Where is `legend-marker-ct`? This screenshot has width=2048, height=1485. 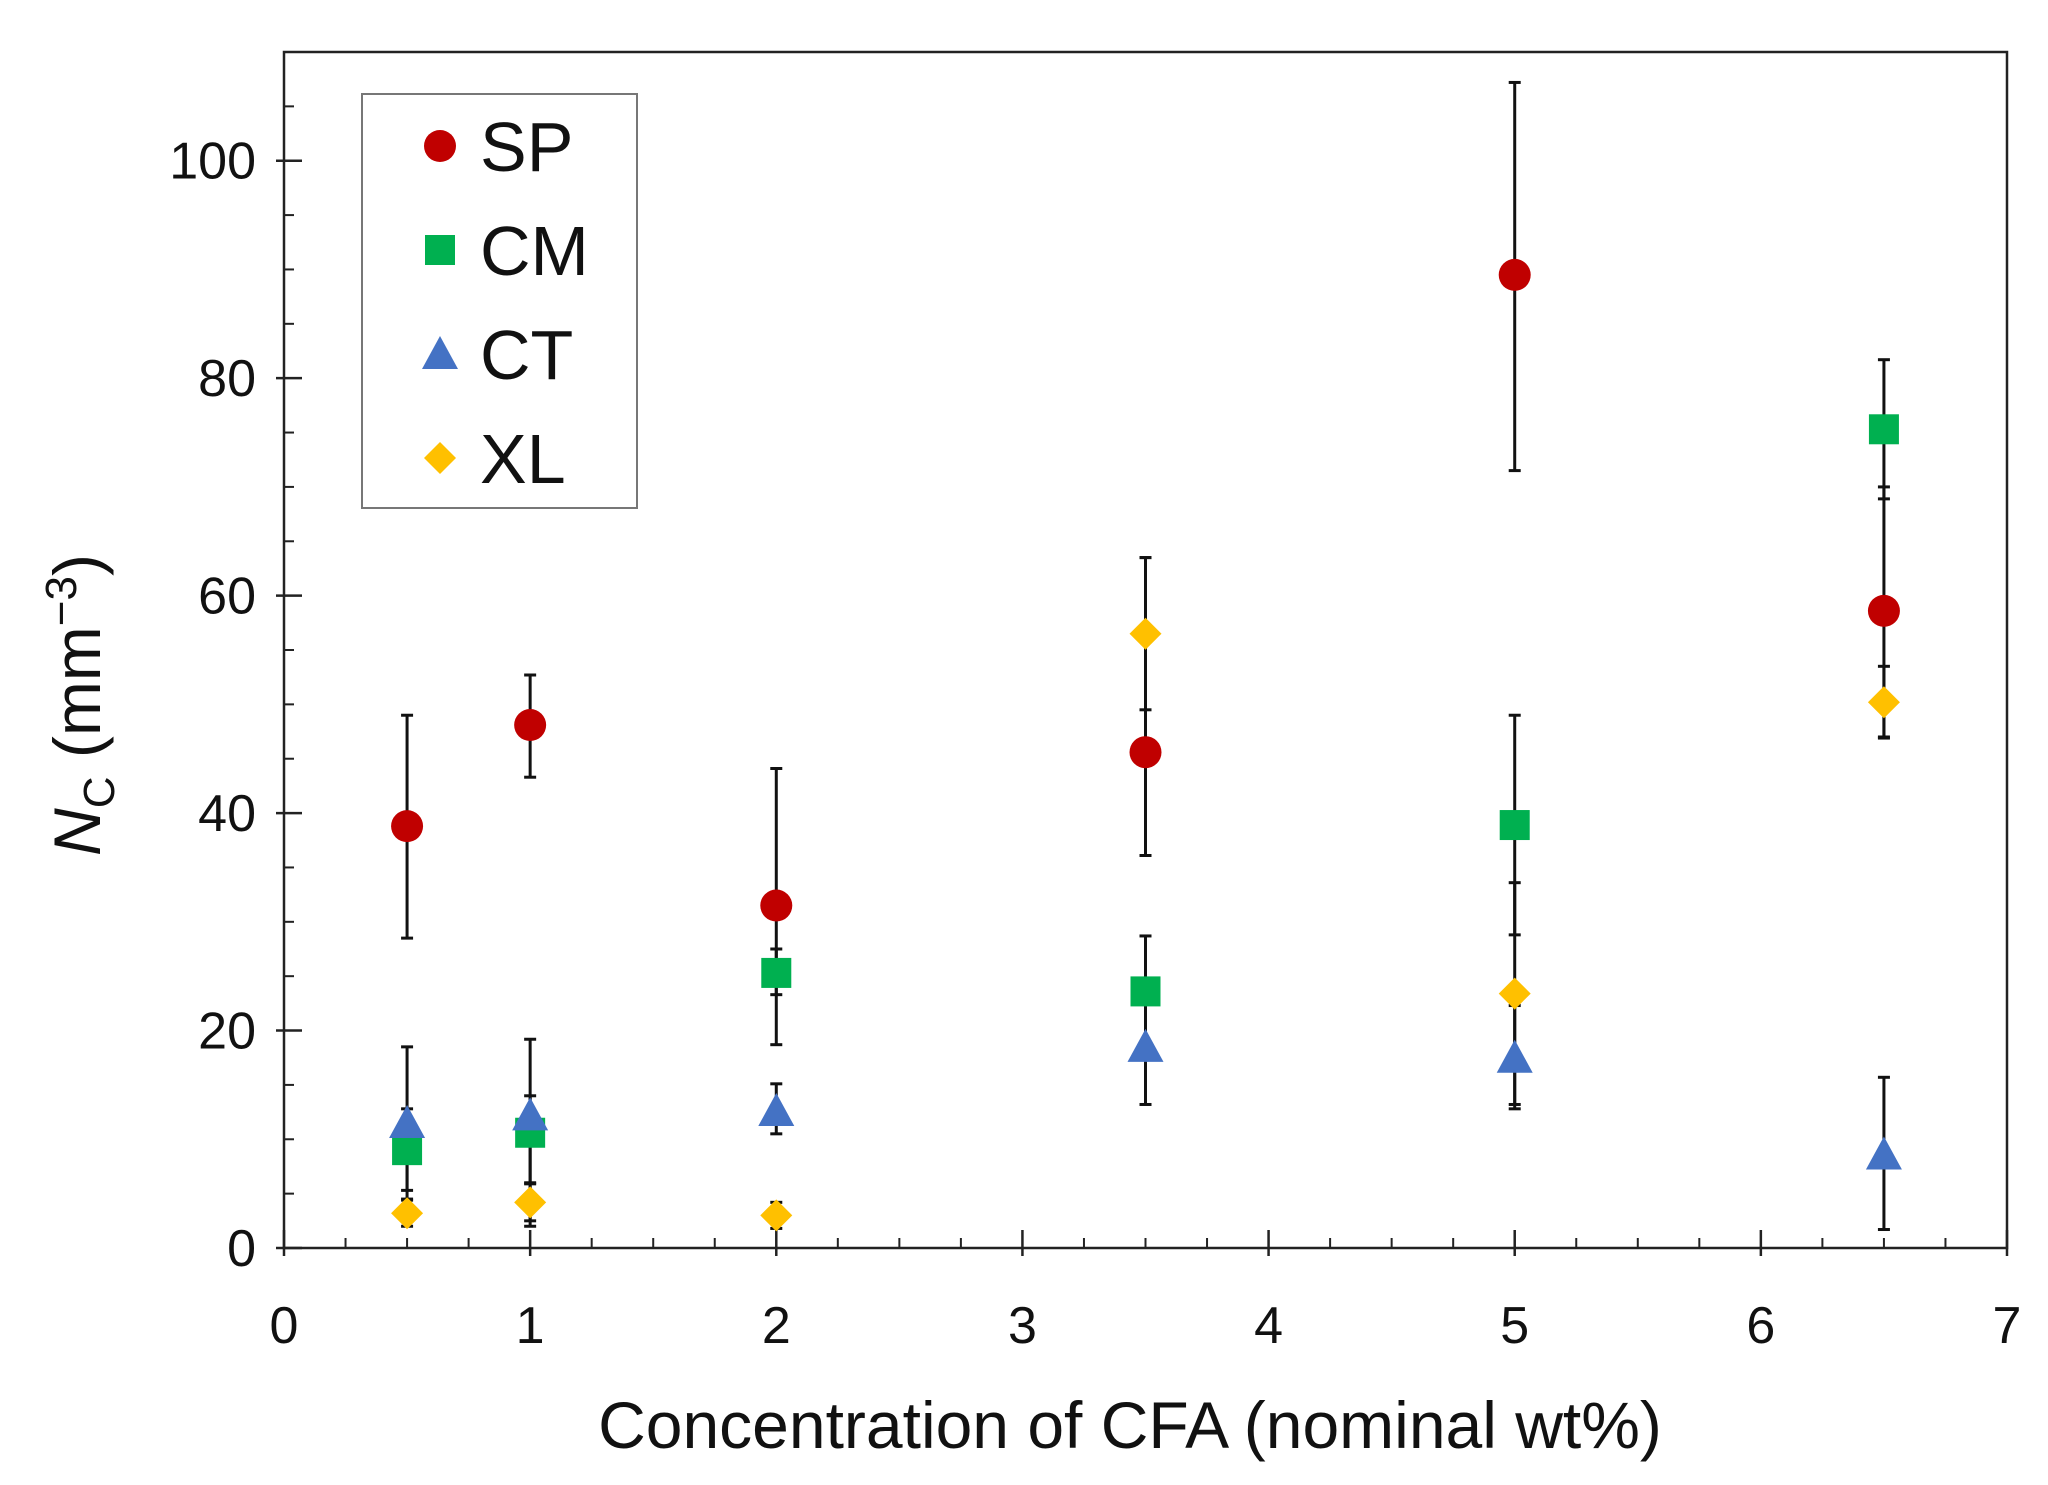 legend-marker-ct is located at coordinates (440, 352).